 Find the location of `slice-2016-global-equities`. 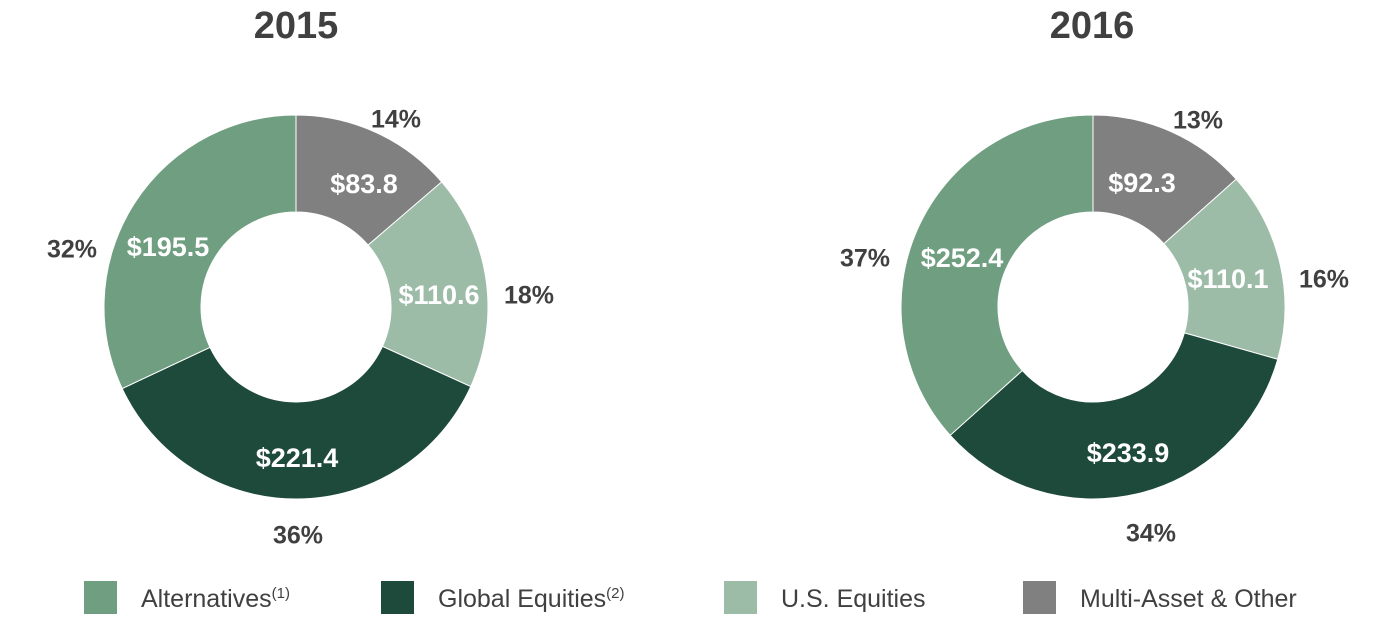

slice-2016-global-equities is located at coordinates (1114, 416).